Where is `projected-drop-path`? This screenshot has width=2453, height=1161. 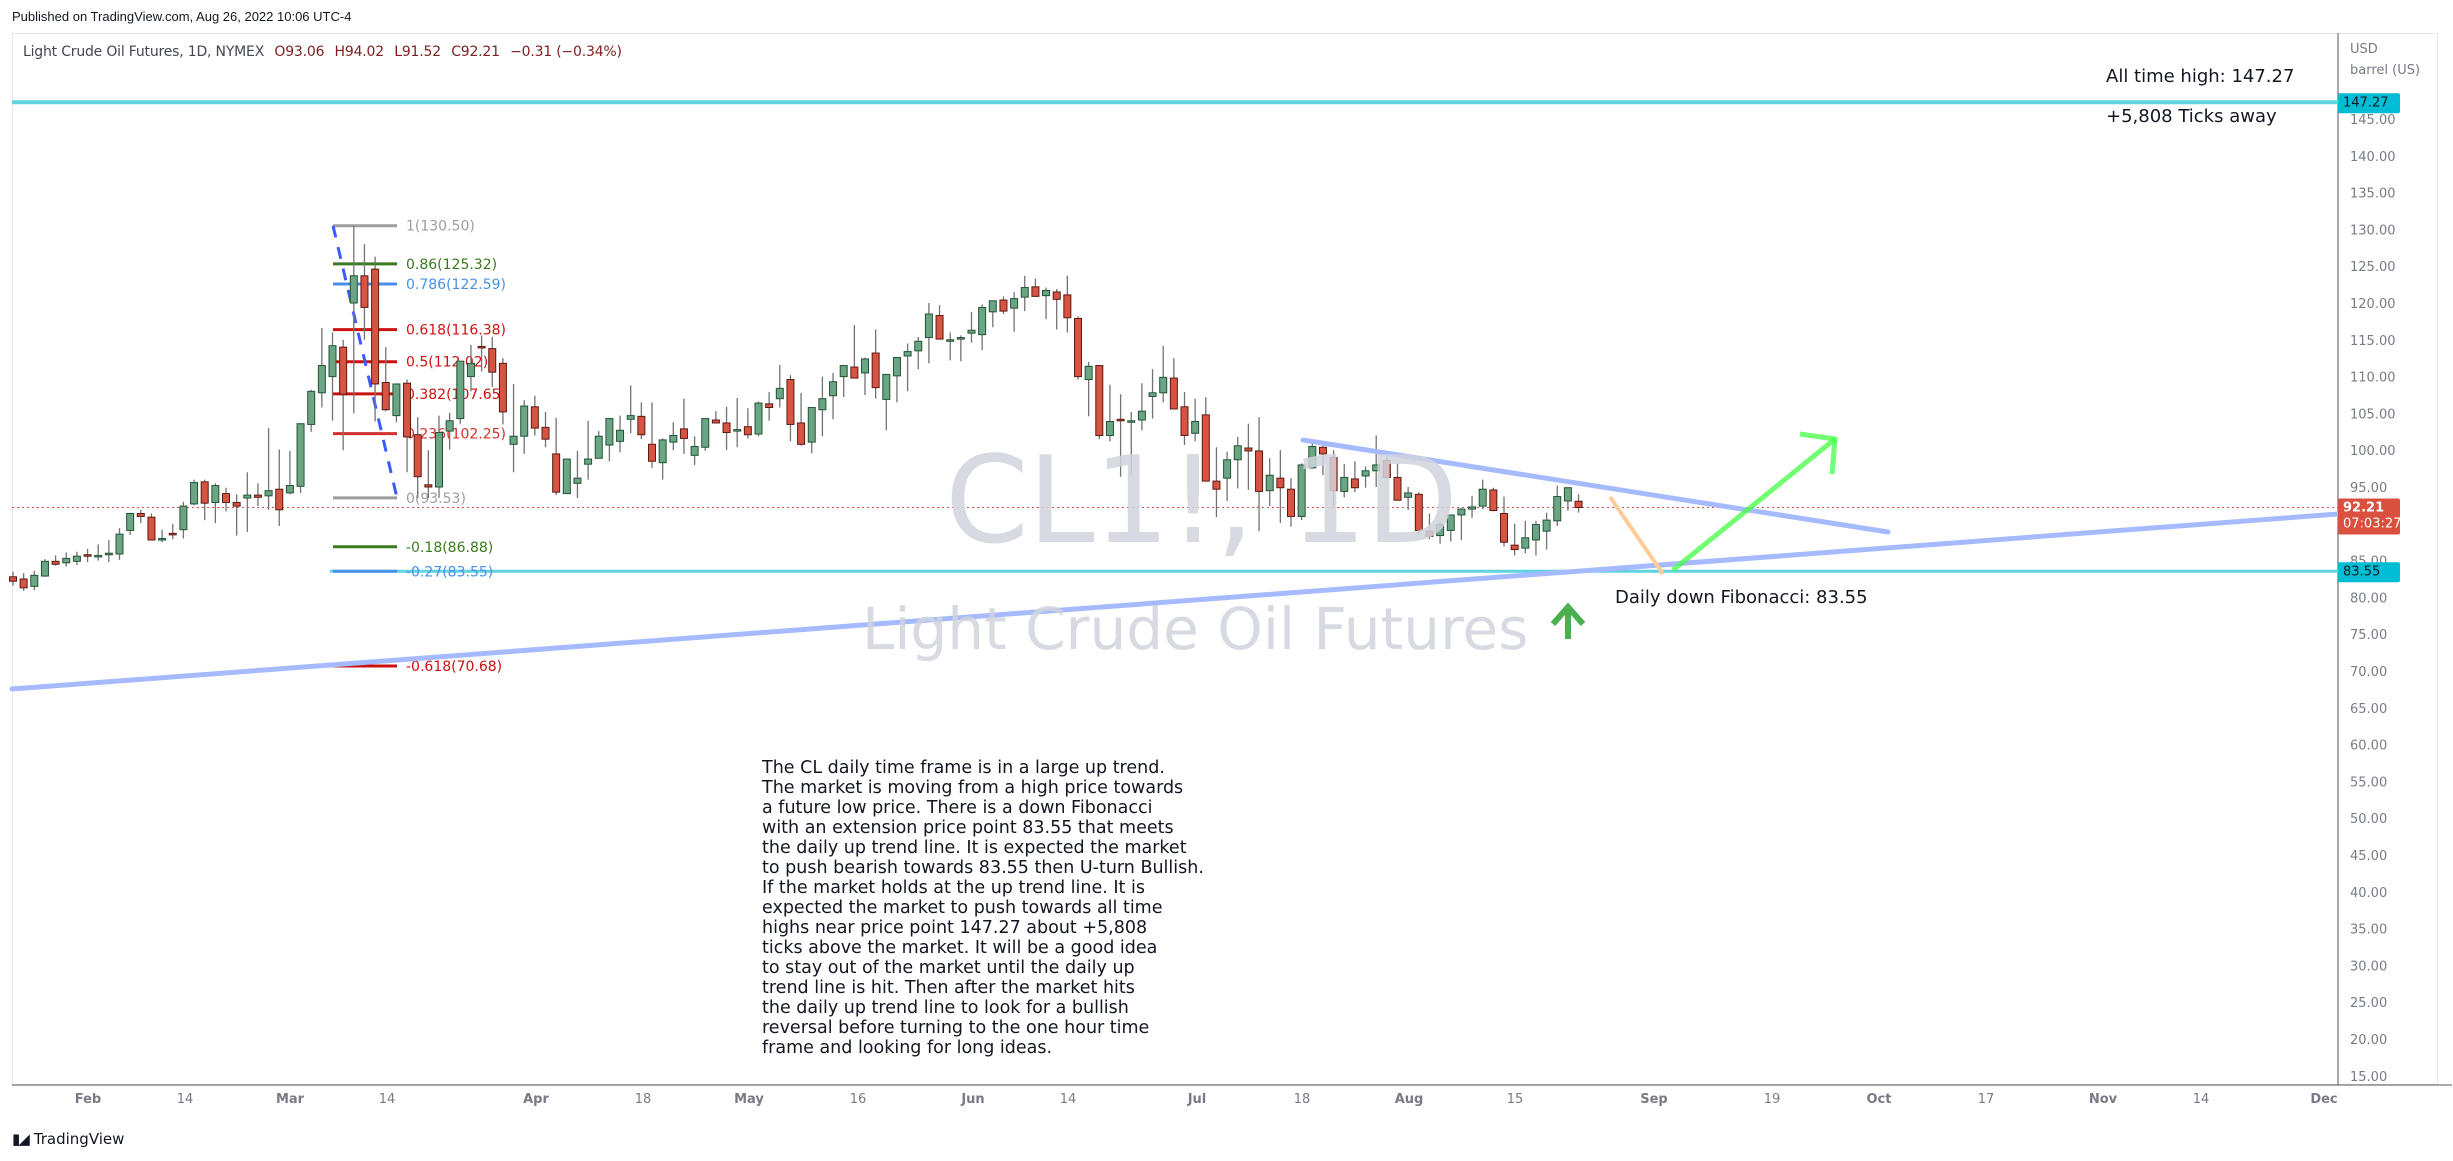 projected-drop-path is located at coordinates (1636, 535).